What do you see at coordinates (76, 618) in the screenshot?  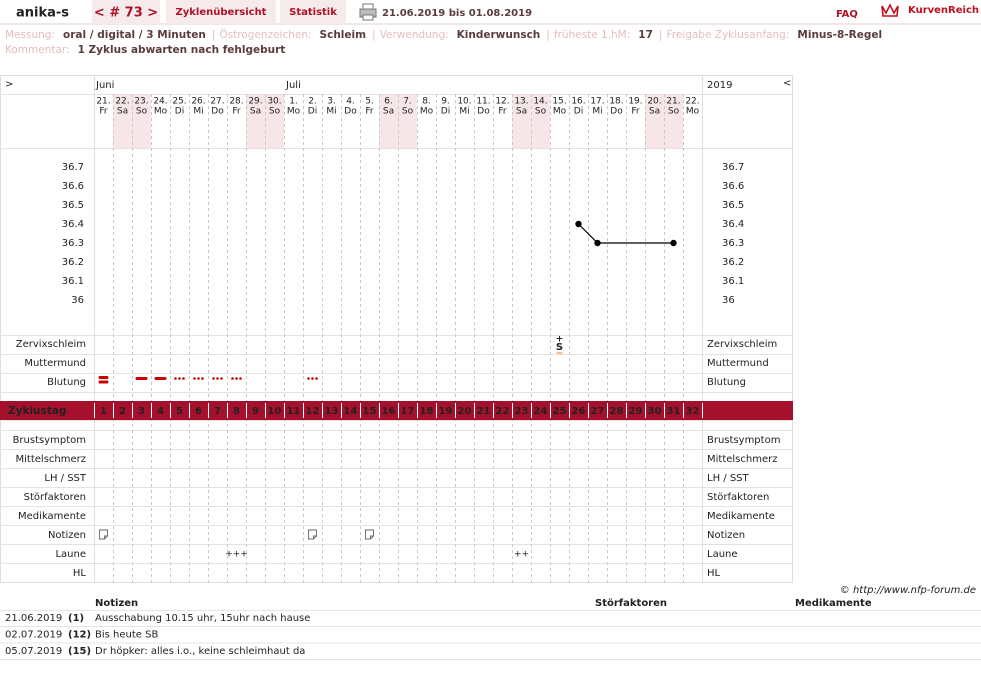 I see `note-cycle-day: (1)` at bounding box center [76, 618].